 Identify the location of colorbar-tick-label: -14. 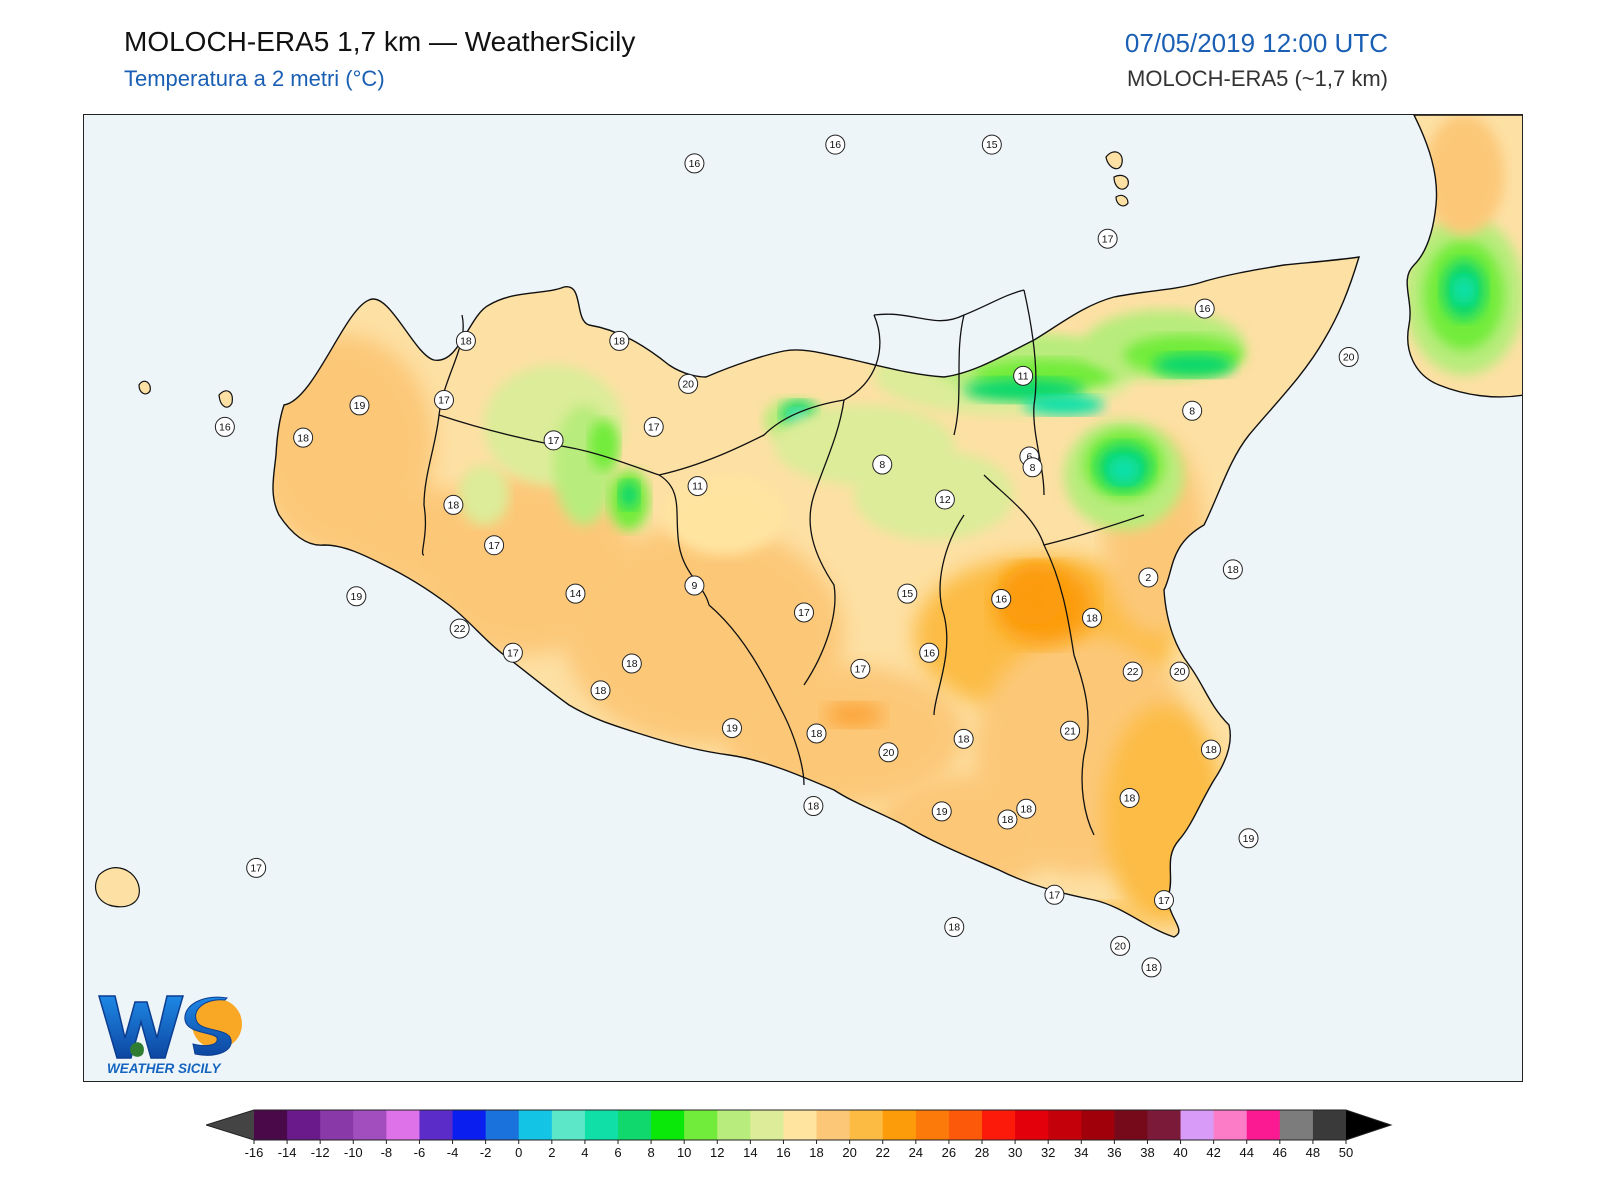
(287, 1152).